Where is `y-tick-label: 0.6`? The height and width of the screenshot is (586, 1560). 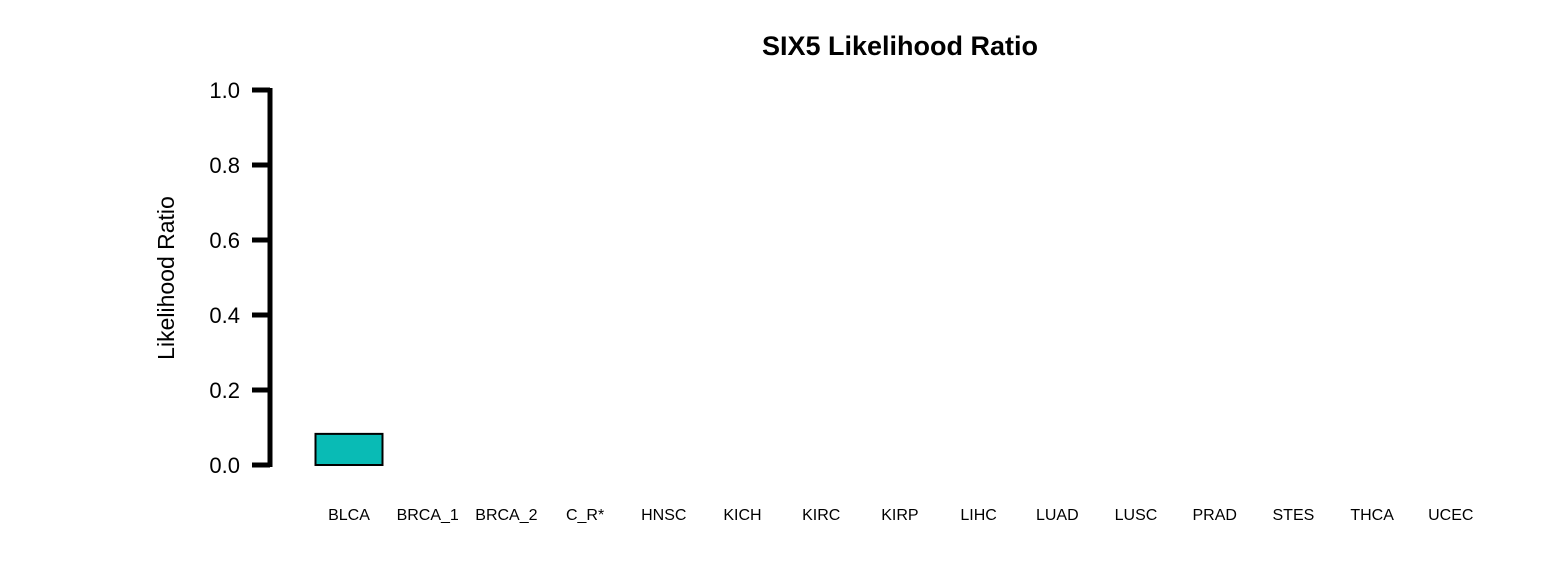
y-tick-label: 0.6 is located at coordinates (224, 240).